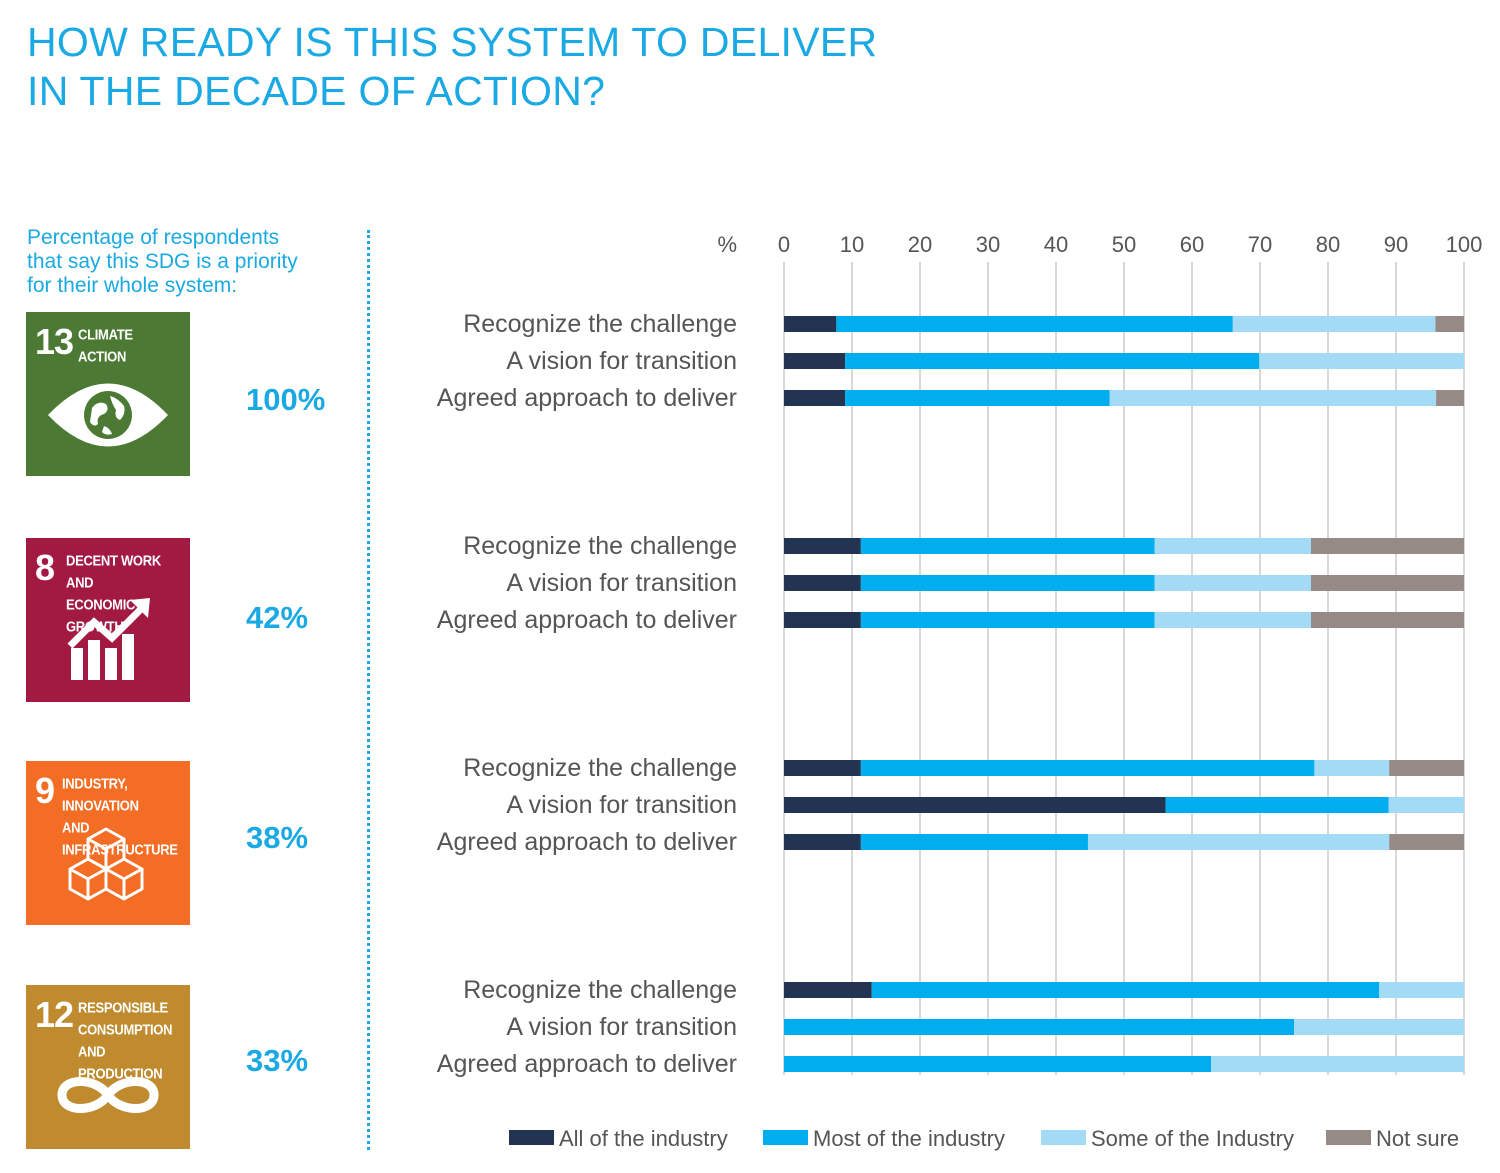 The height and width of the screenshot is (1173, 1500). Describe the element at coordinates (113, 593) in the screenshot. I see `sdg-8-label: DECENT WORK AND ECONOMIC GROWTH` at that location.